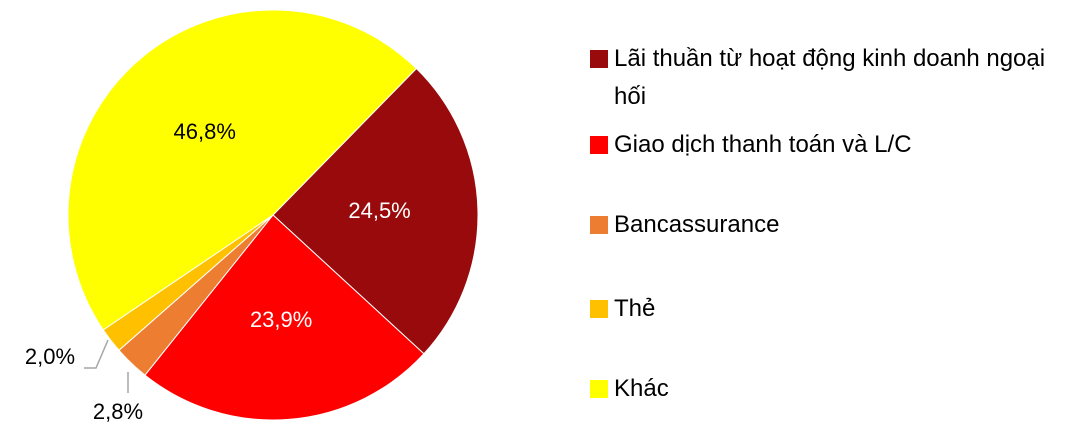 The width and height of the screenshot is (1066, 425). I want to click on data-label: 24,5%, so click(379, 210).